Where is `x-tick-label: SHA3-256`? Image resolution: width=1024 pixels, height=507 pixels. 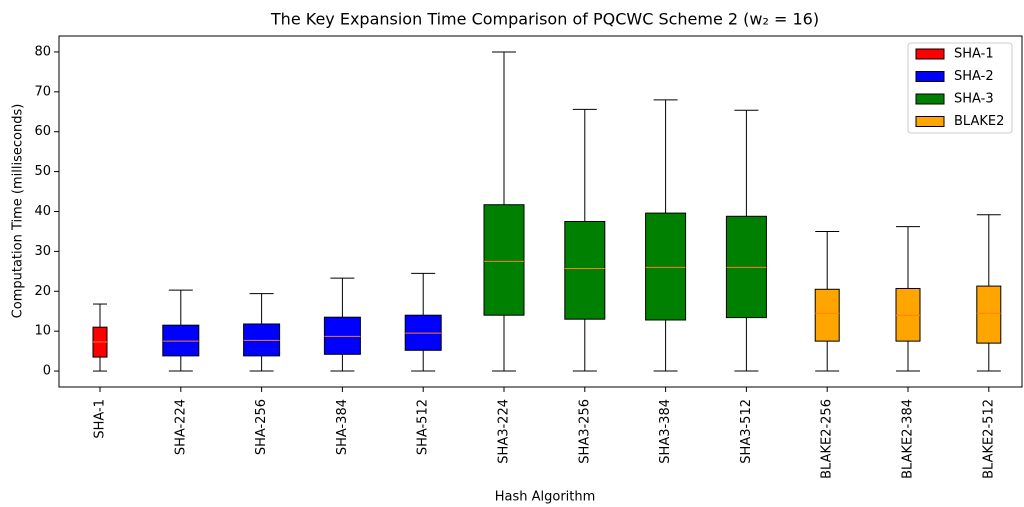 x-tick-label: SHA3-256 is located at coordinates (584, 431).